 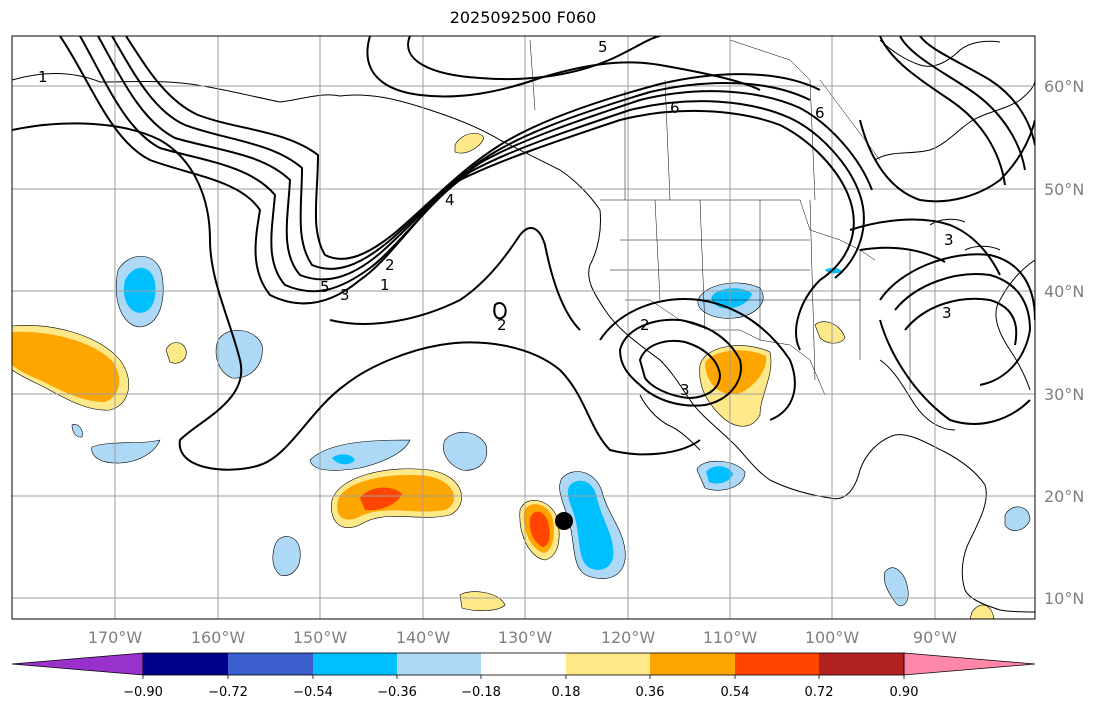 I want to click on colorbar-tick-label: 0.90, so click(x=904, y=692).